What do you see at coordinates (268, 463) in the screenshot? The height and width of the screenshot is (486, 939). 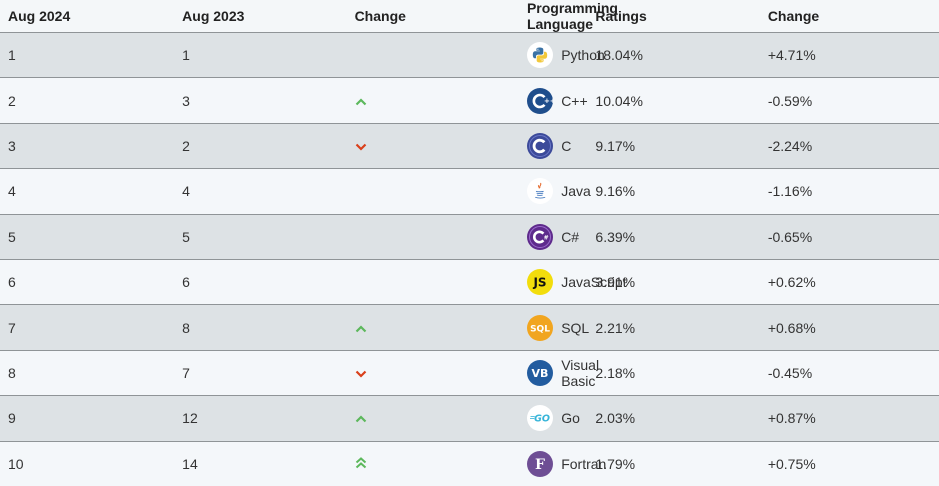 I see `rank-aug-2023: 14` at bounding box center [268, 463].